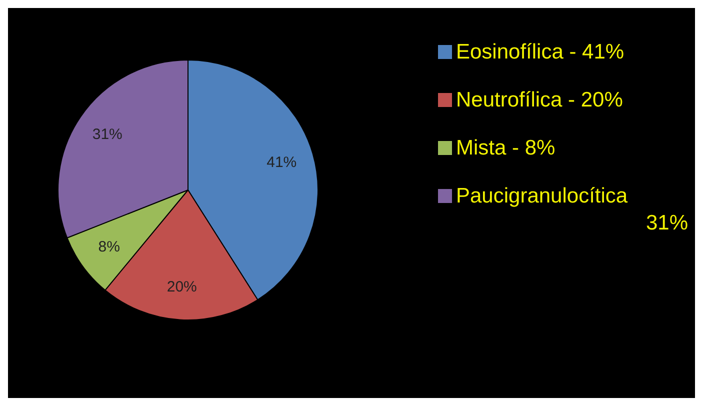 The height and width of the screenshot is (406, 703). What do you see at coordinates (539, 100) in the screenshot?
I see `legend-label: Neutrofílica - 20%` at bounding box center [539, 100].